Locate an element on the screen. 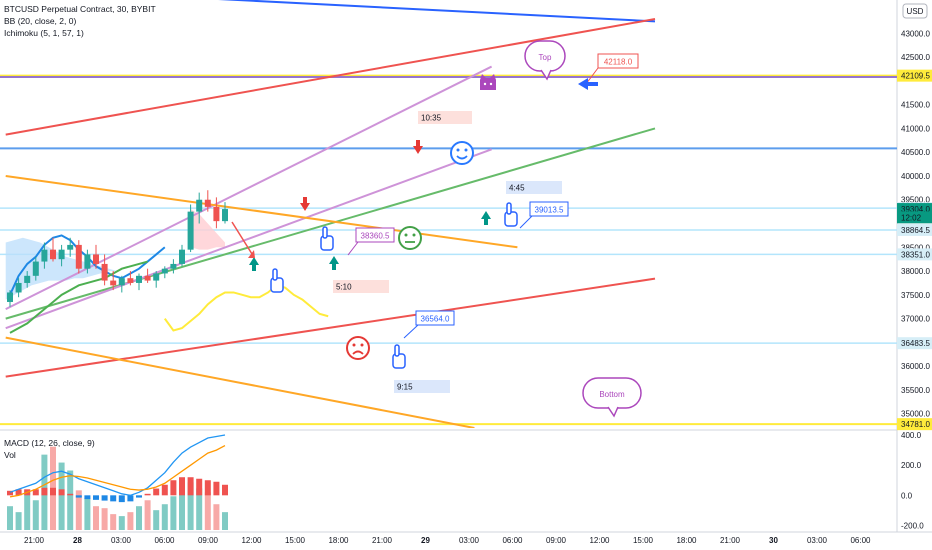 Image resolution: width=932 pixels, height=550 pixels. top-bubble: Top is located at coordinates (545, 60).